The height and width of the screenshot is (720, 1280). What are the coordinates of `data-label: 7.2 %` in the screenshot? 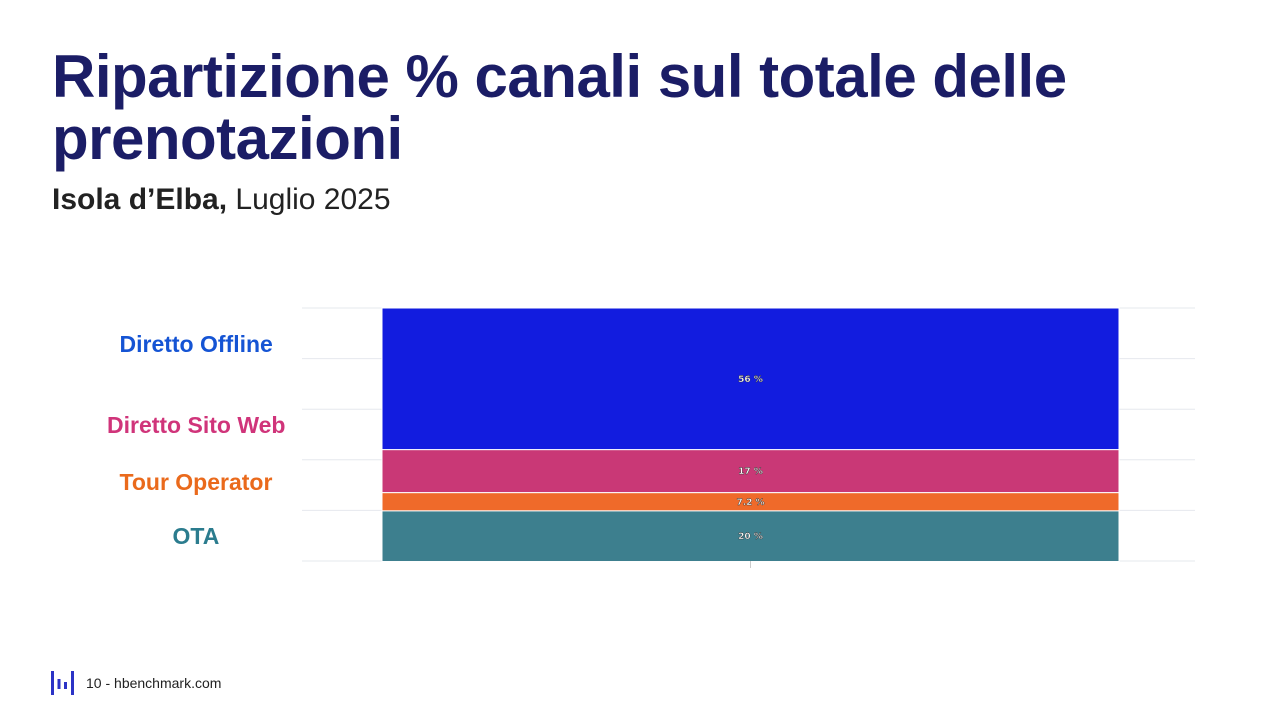 It's located at (750, 503).